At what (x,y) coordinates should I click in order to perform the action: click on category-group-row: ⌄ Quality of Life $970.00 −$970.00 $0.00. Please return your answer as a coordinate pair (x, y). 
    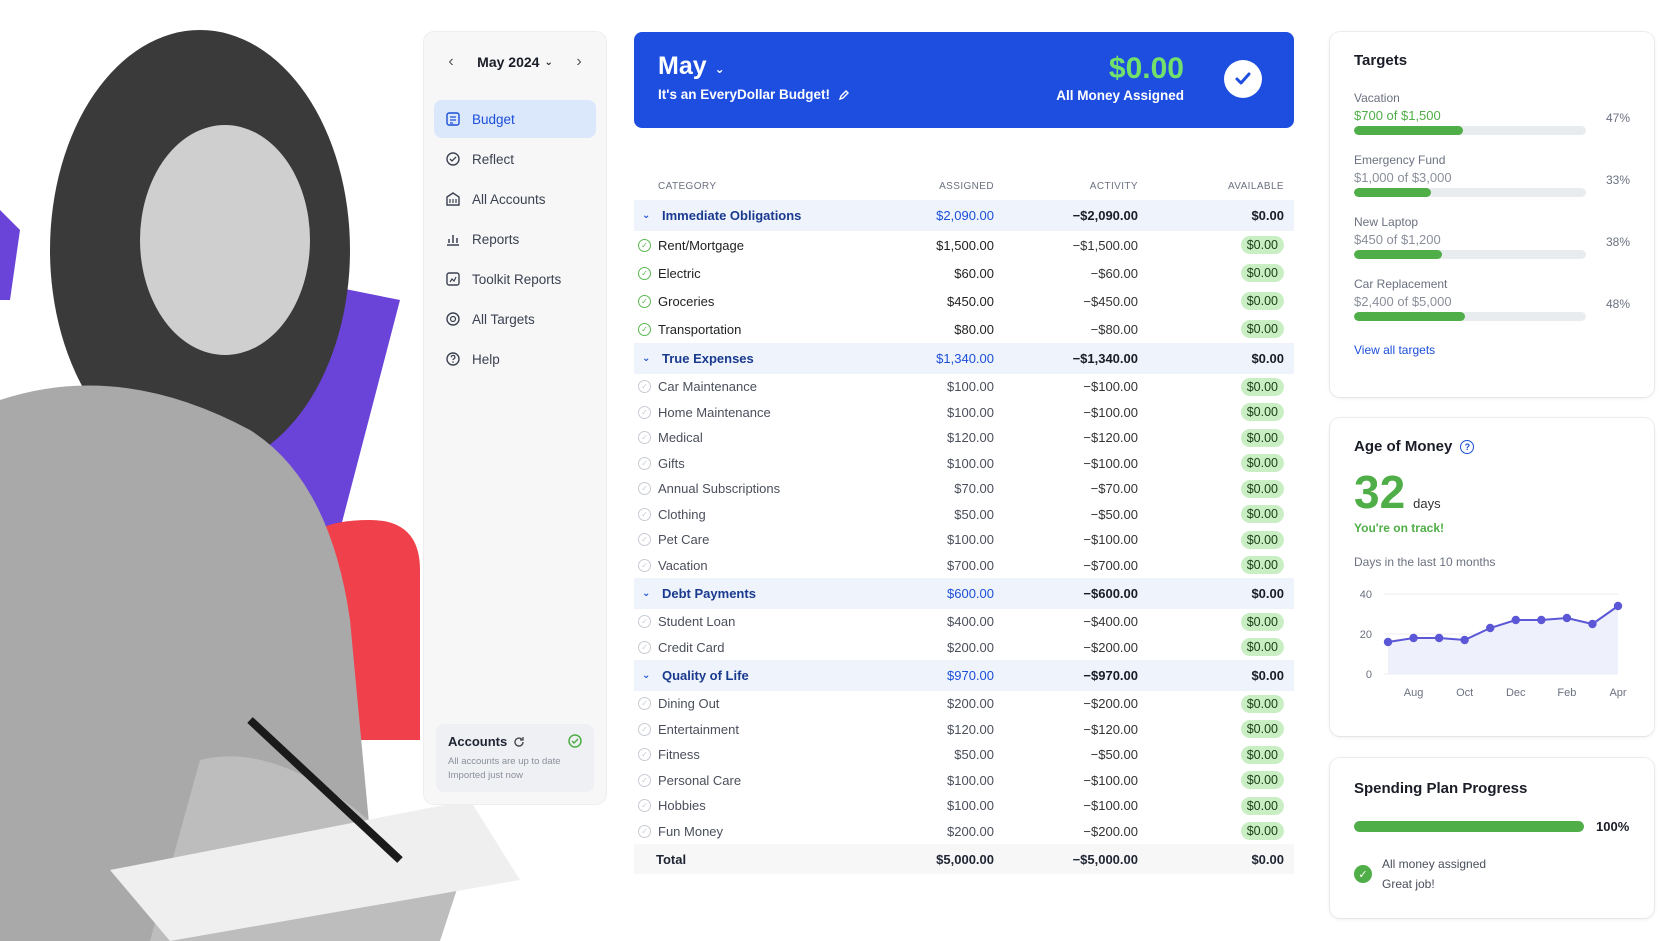
    Looking at the image, I should click on (964, 675).